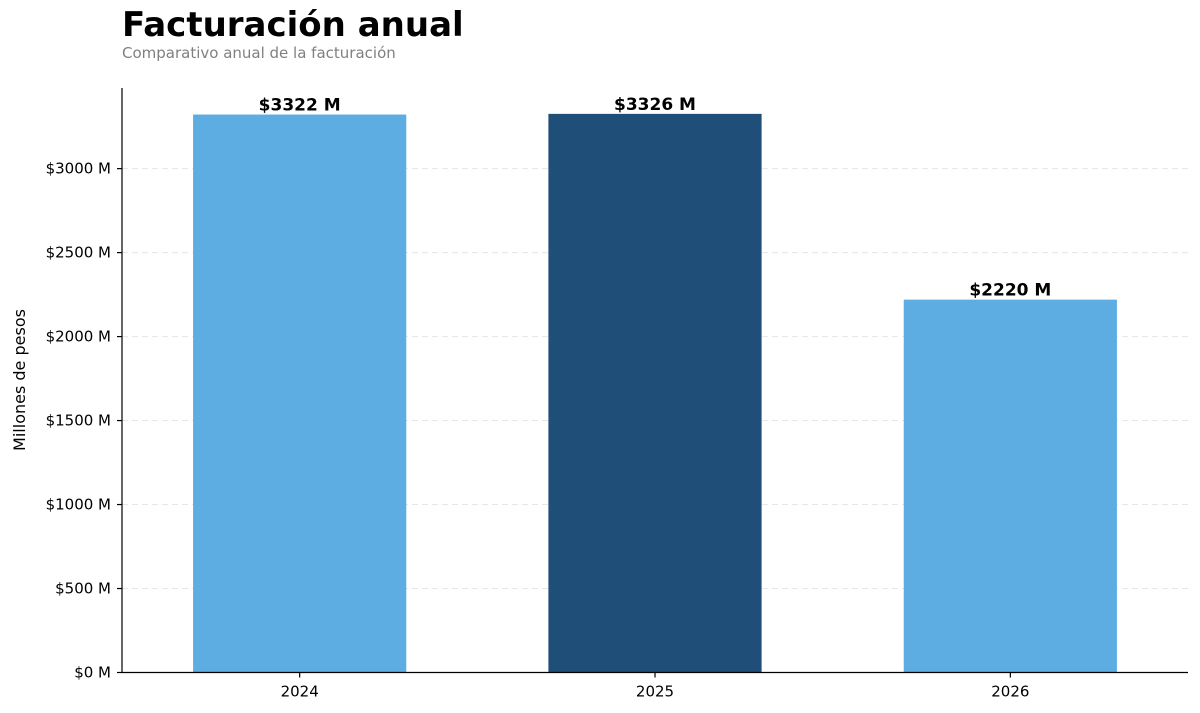  What do you see at coordinates (1010, 486) in the screenshot?
I see `bar-2026` at bounding box center [1010, 486].